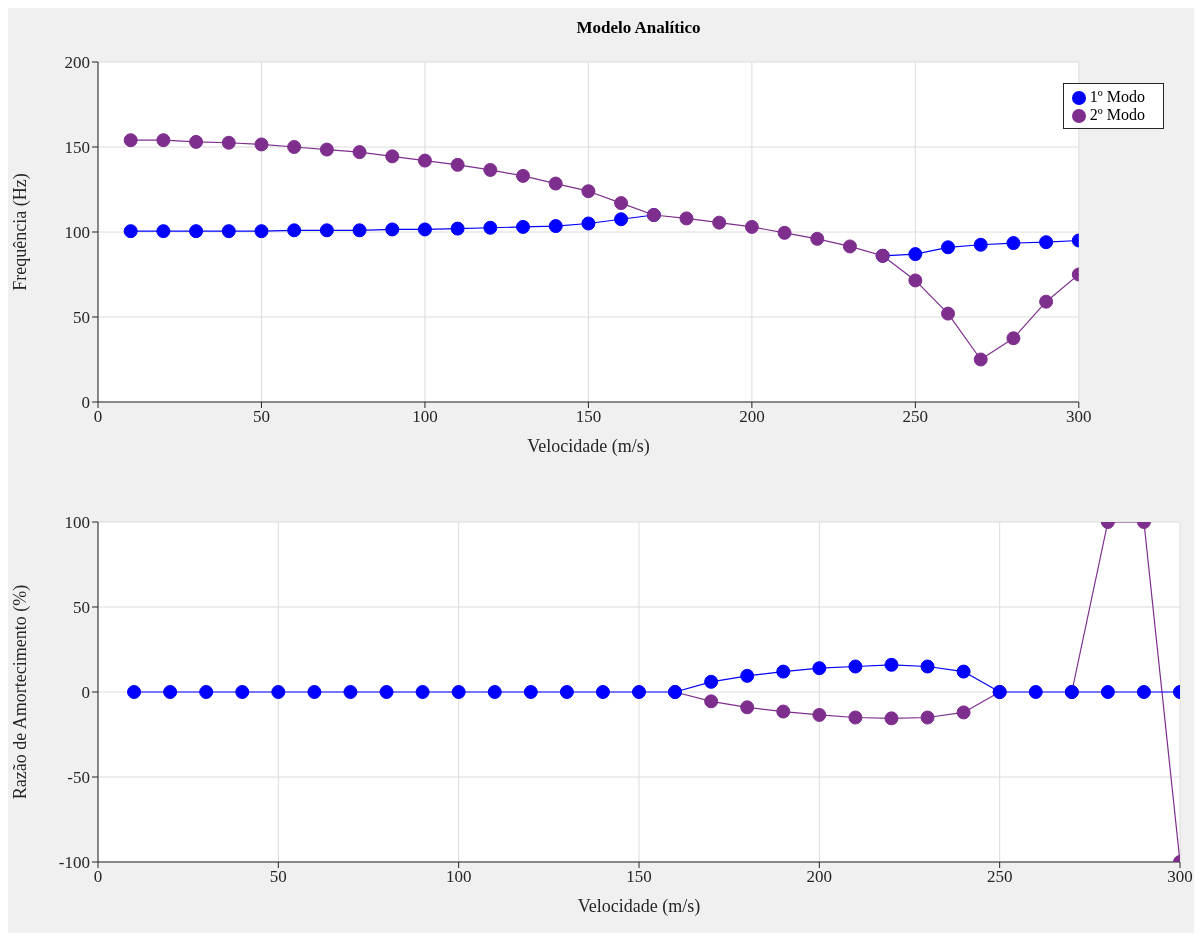 The height and width of the screenshot is (941, 1202). I want to click on y-axis-title: Frequência (Hz), so click(21, 232).